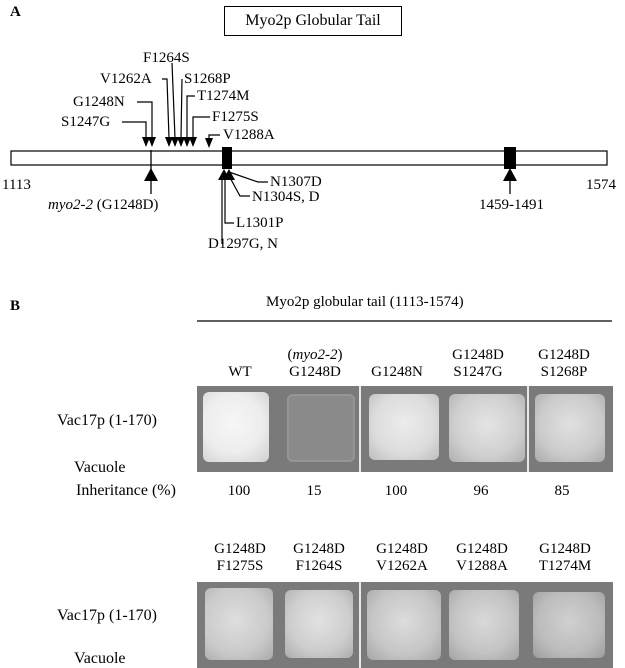 Image resolution: width=625 pixels, height=668 pixels. I want to click on colony-wt, so click(236, 427).